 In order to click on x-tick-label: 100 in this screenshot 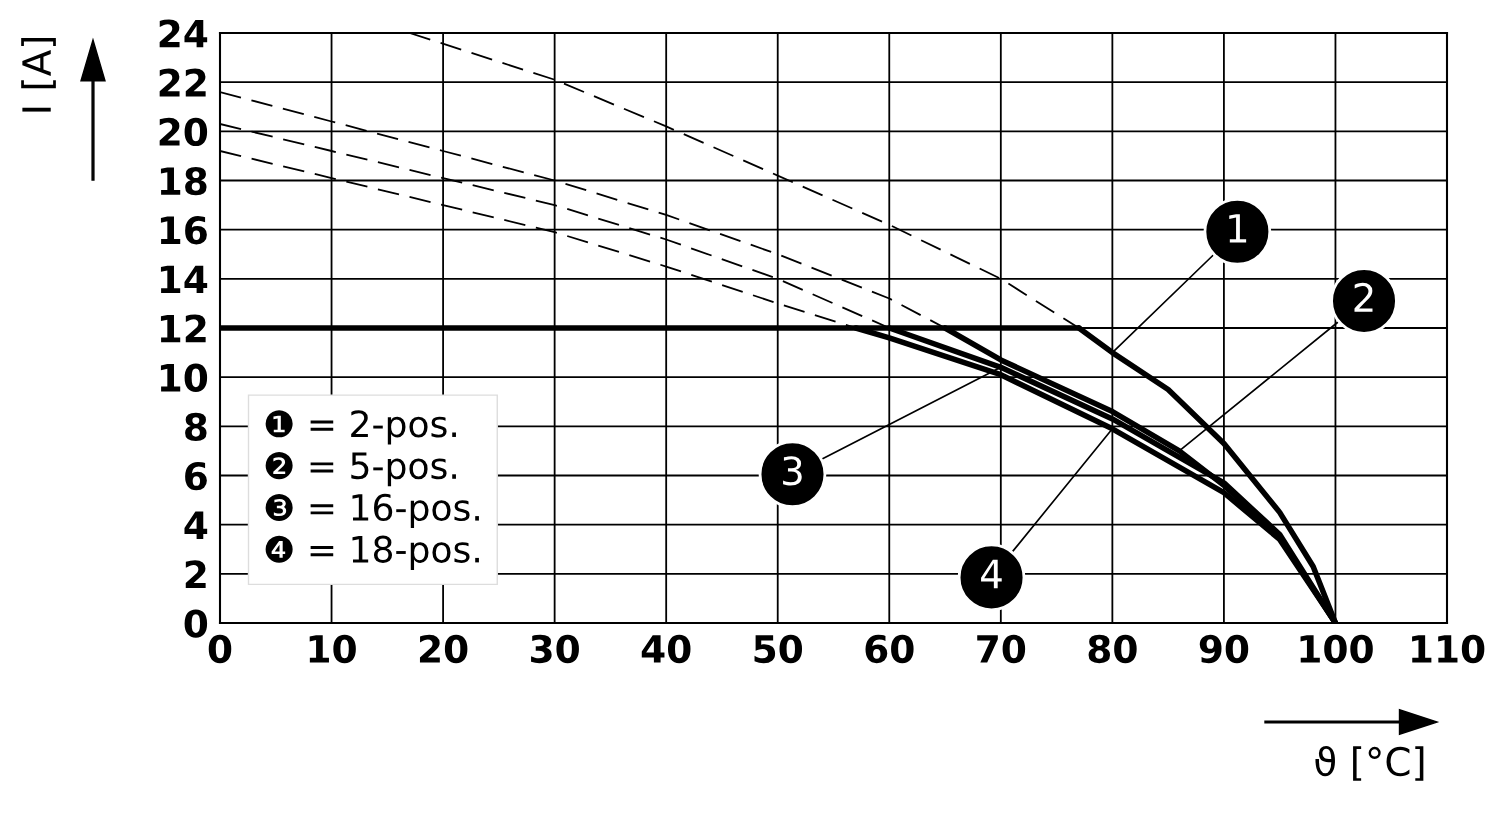, I will do `click(1336, 649)`.